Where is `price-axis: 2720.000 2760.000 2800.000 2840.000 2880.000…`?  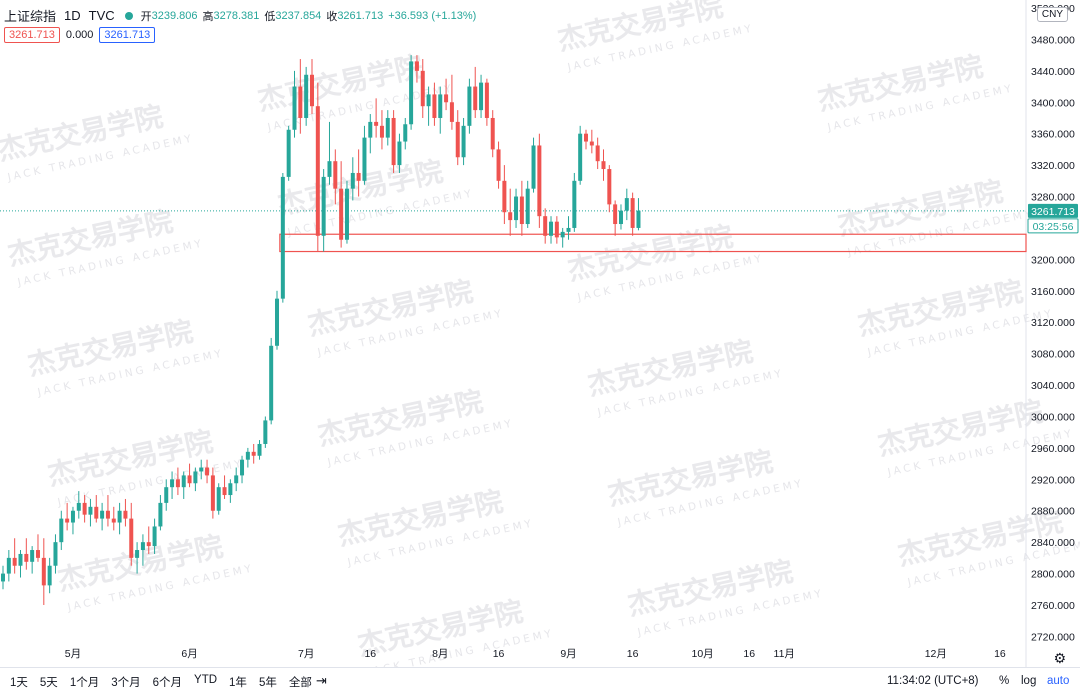
price-axis: 2720.000 2760.000 2800.000 2840.000 2880.000… is located at coordinates (1053, 323).